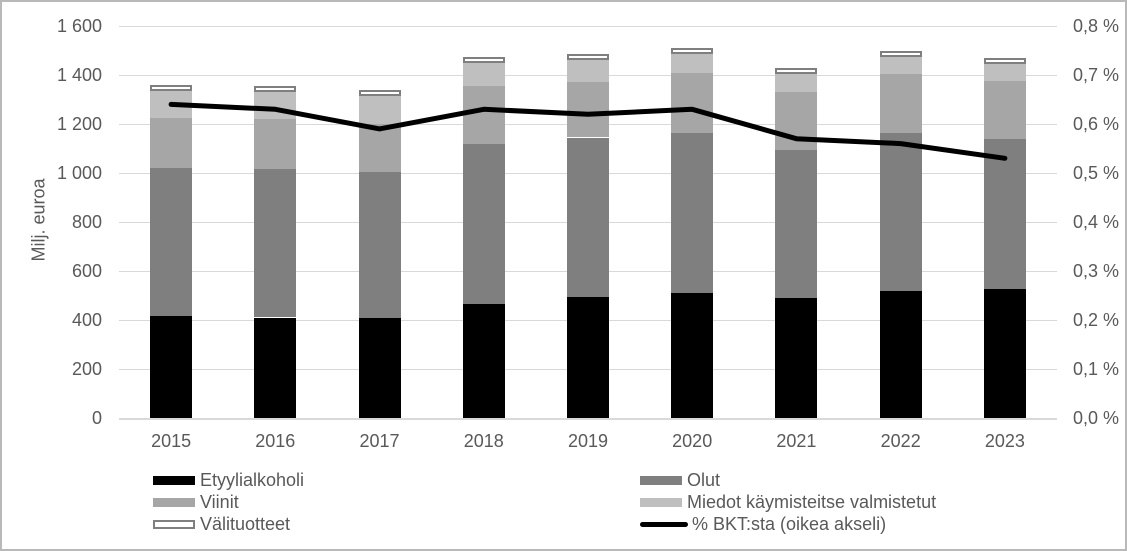  Describe the element at coordinates (275, 89) in the screenshot. I see `bar-segment-2016-v-lituotteet` at that location.